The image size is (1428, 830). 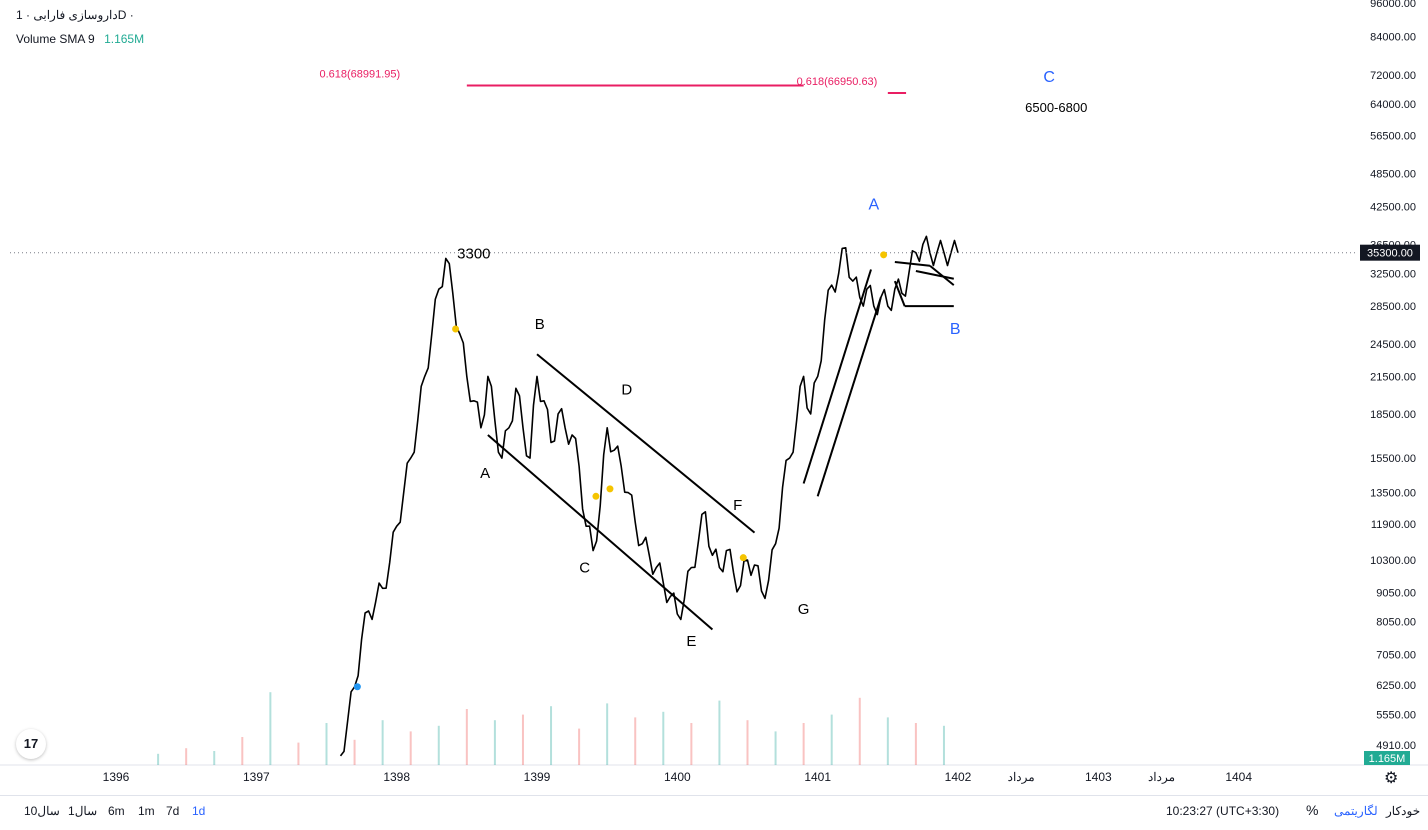 I want to click on y-tick-label: 13500.00, so click(x=1393, y=494).